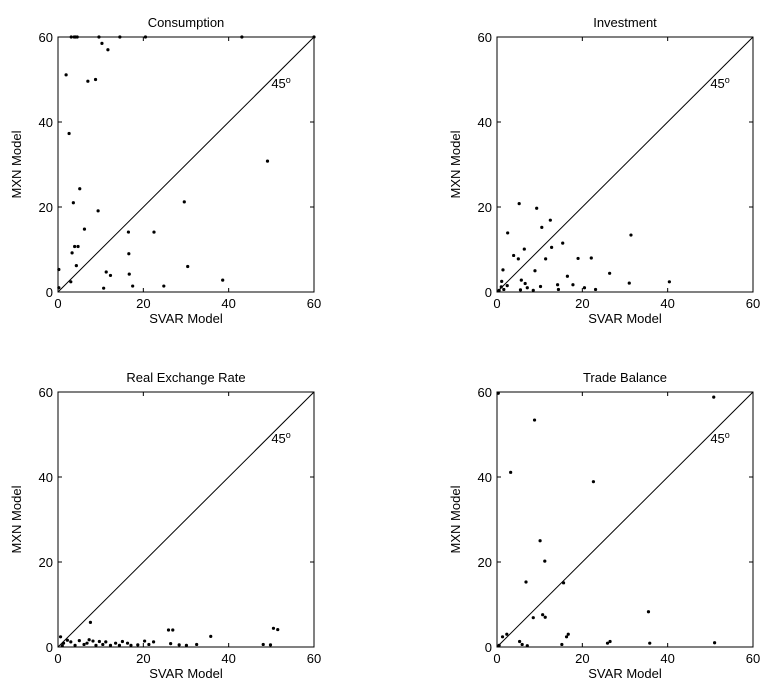  I want to click on y-tick-label: 60, so click(46, 392).